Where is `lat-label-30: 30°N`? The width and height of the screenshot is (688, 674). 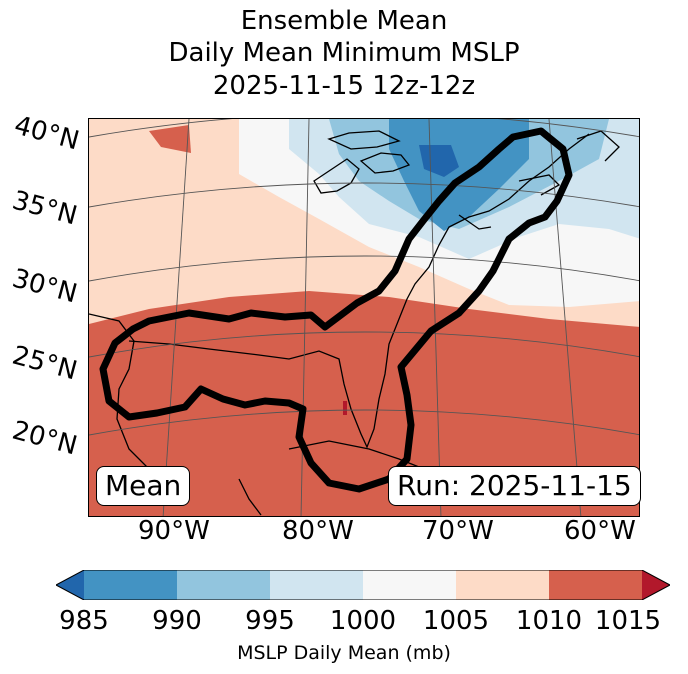 lat-label-30: 30°N is located at coordinates (45, 286).